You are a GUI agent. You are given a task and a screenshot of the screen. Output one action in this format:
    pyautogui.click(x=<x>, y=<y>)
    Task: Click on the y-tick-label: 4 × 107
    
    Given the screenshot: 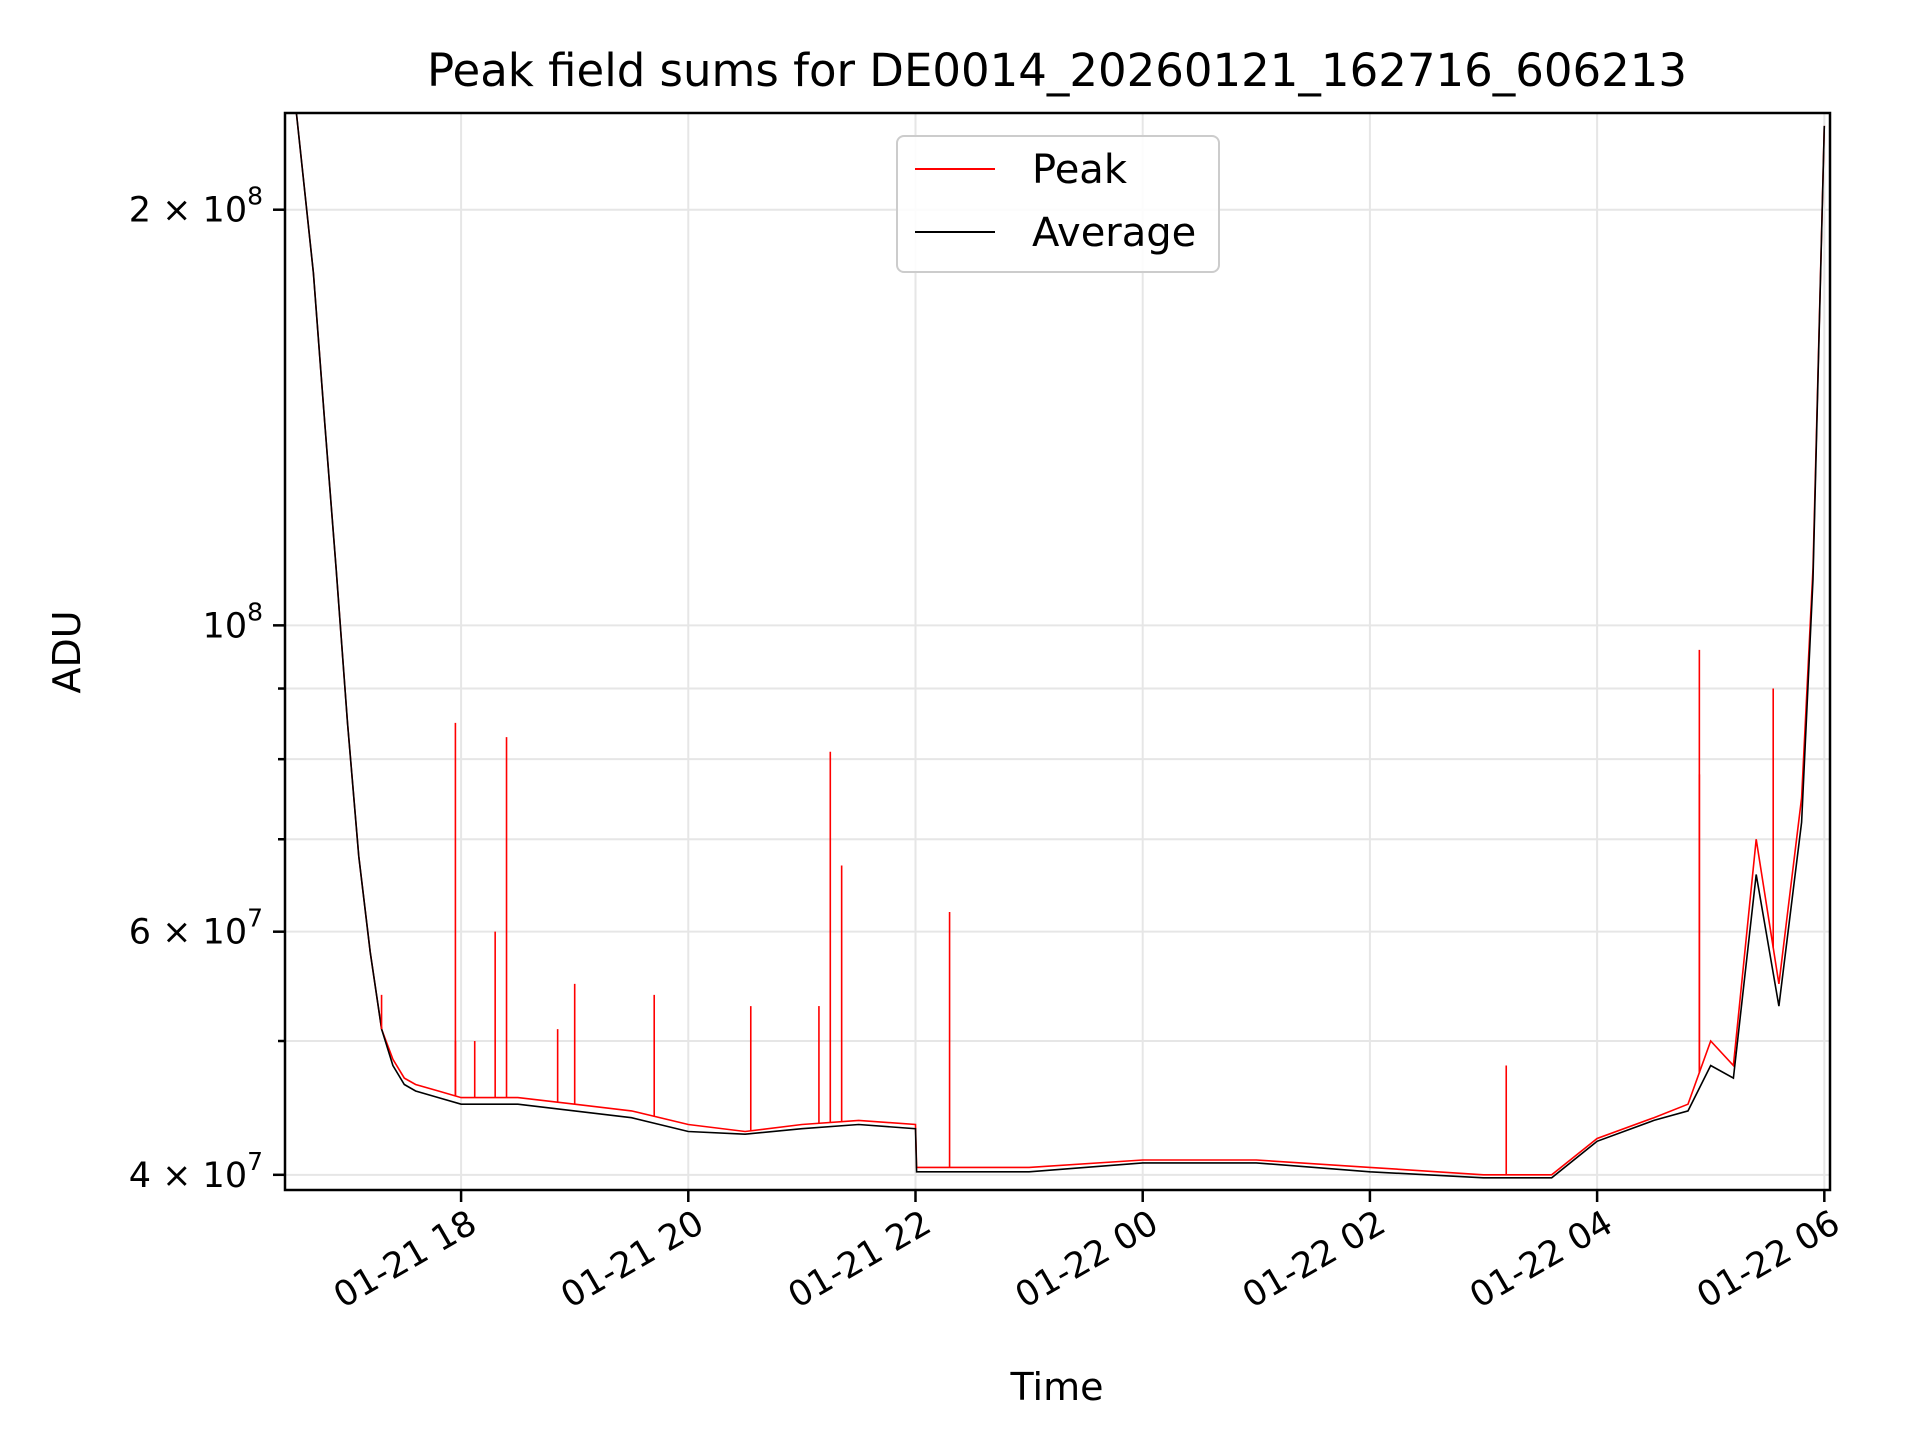 What is the action you would take?
    pyautogui.click(x=196, y=1171)
    